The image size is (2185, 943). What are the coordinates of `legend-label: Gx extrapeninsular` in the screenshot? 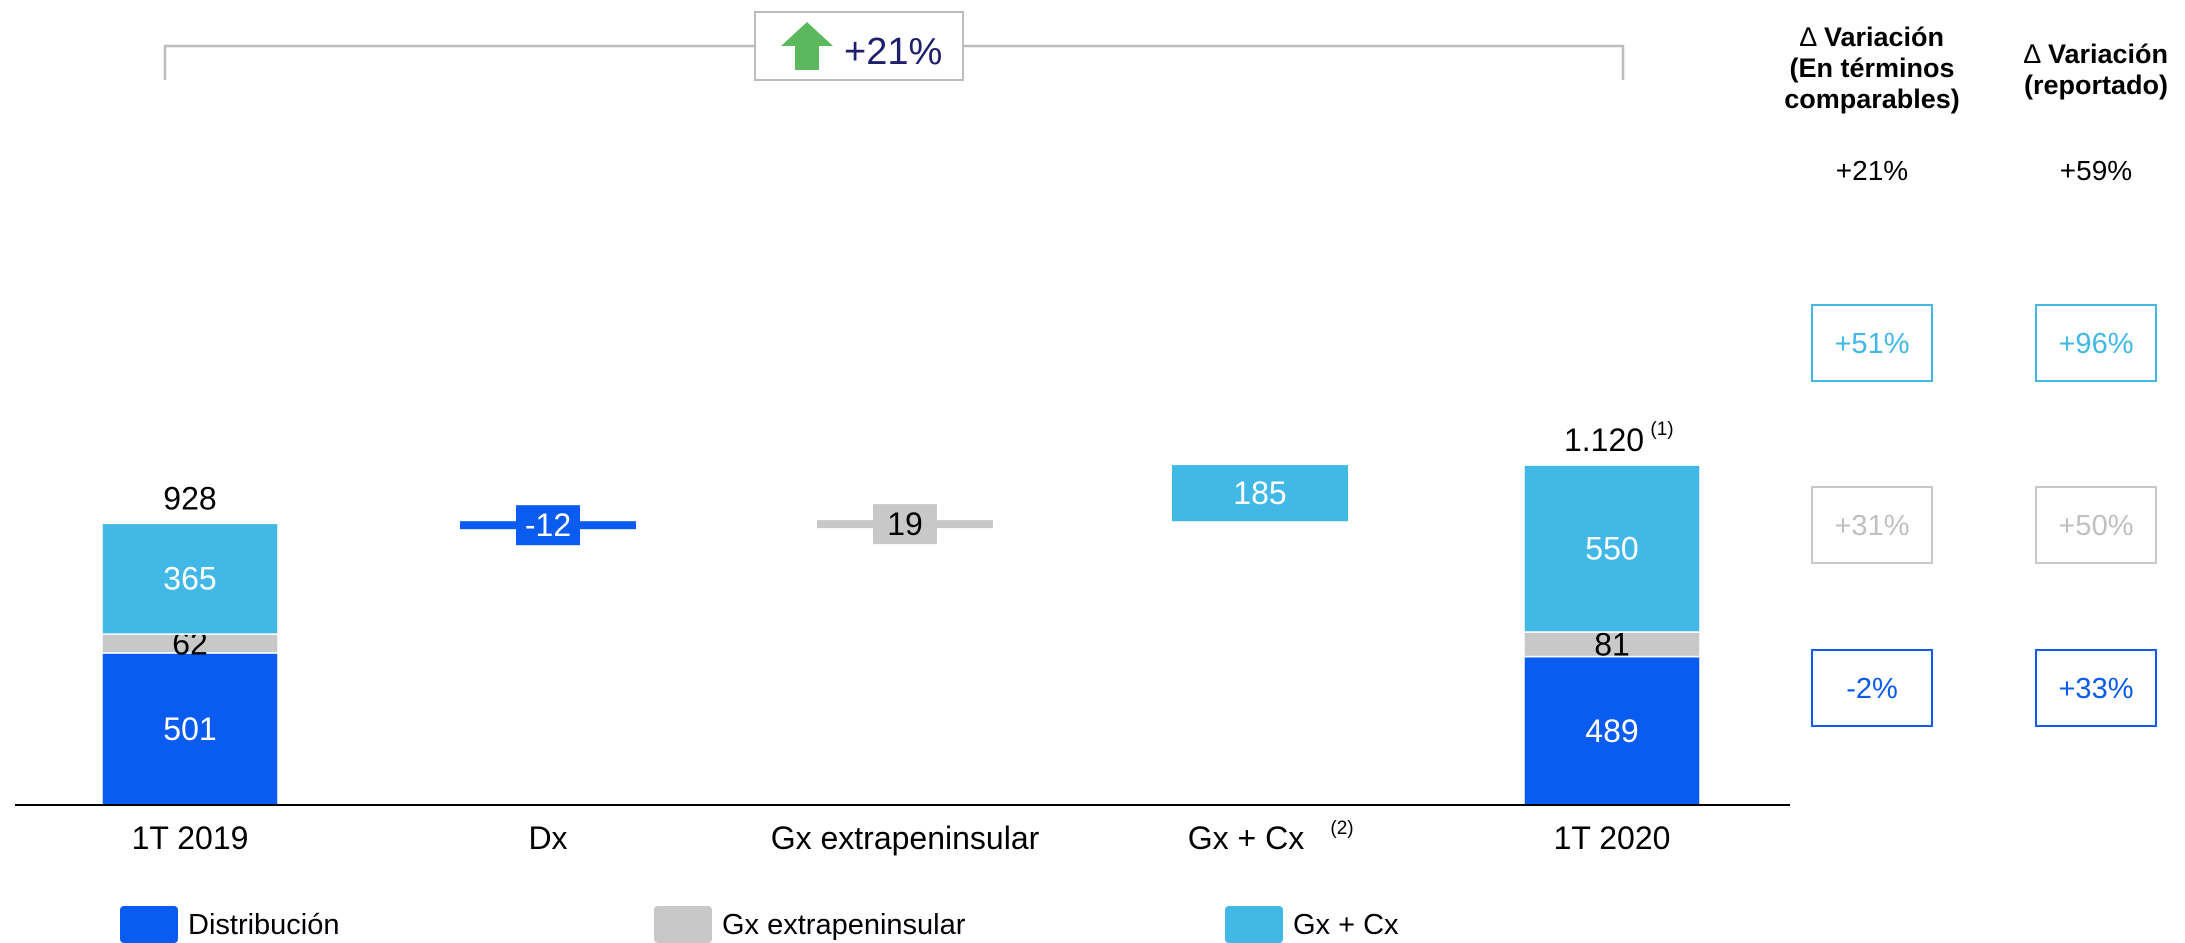 It's located at (844, 925).